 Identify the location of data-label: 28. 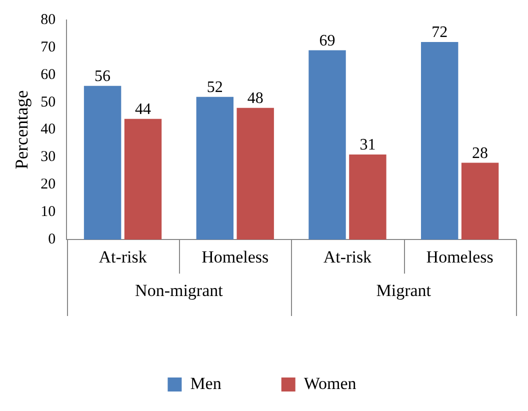
(480, 153).